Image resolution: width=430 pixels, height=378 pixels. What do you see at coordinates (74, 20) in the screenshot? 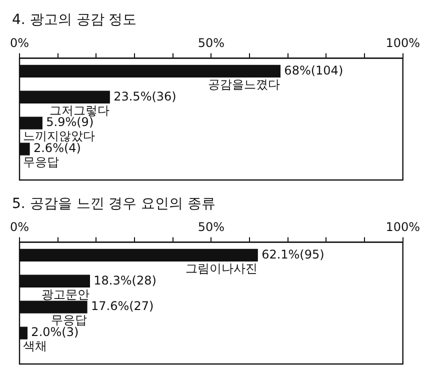
I see `chart-title: 4. 광고의 공감 정도` at bounding box center [74, 20].